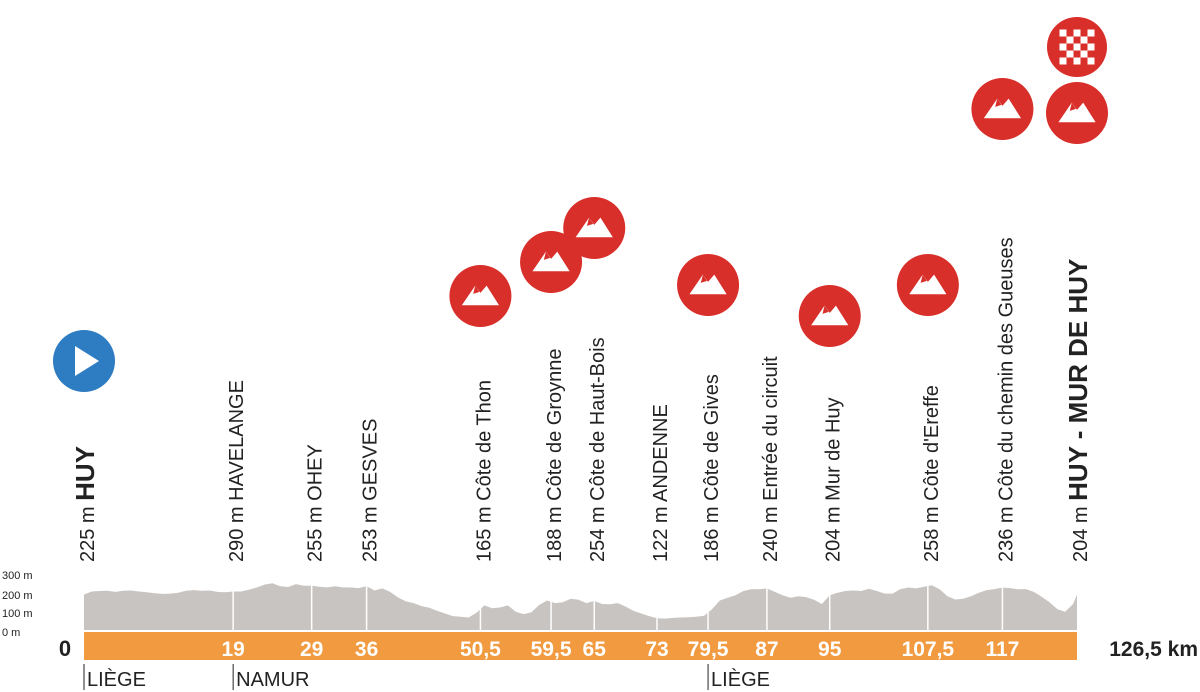  I want to click on svg-text: 258 m Côte d'Ereffe, so click(932, 473).